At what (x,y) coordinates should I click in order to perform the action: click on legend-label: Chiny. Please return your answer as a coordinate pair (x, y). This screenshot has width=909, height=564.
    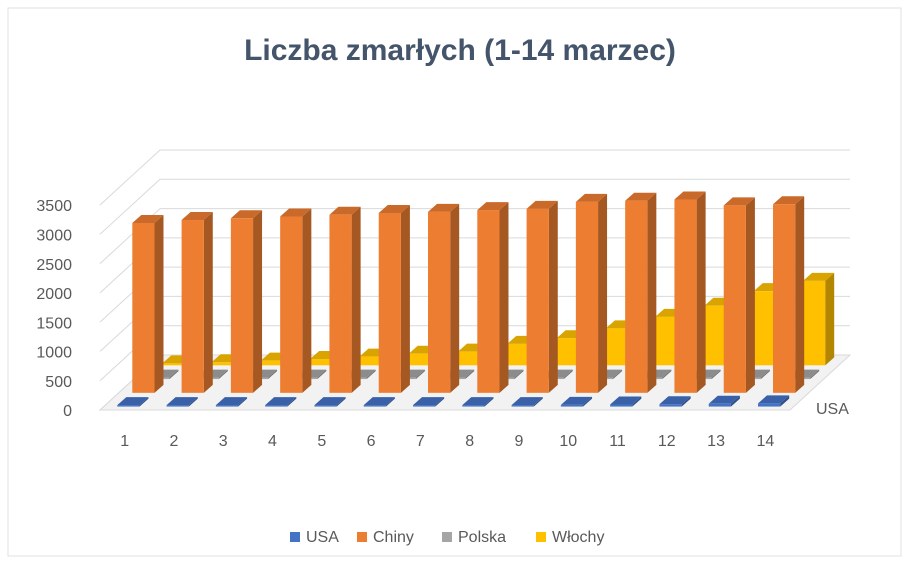
    Looking at the image, I should click on (393, 537).